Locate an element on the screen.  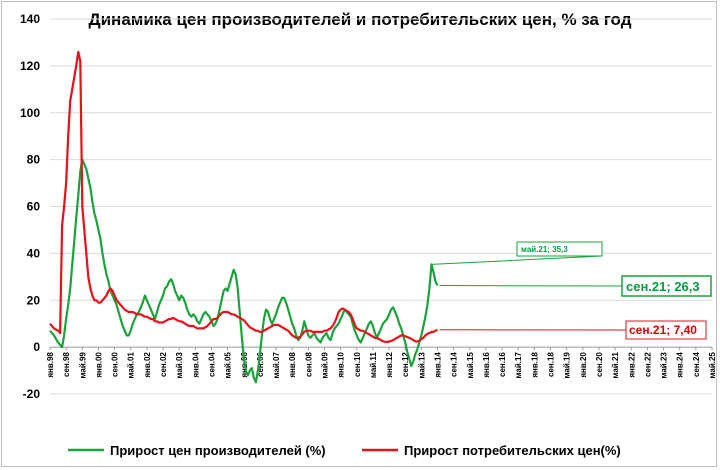
y-tick-label: -20 is located at coordinates (32, 394).